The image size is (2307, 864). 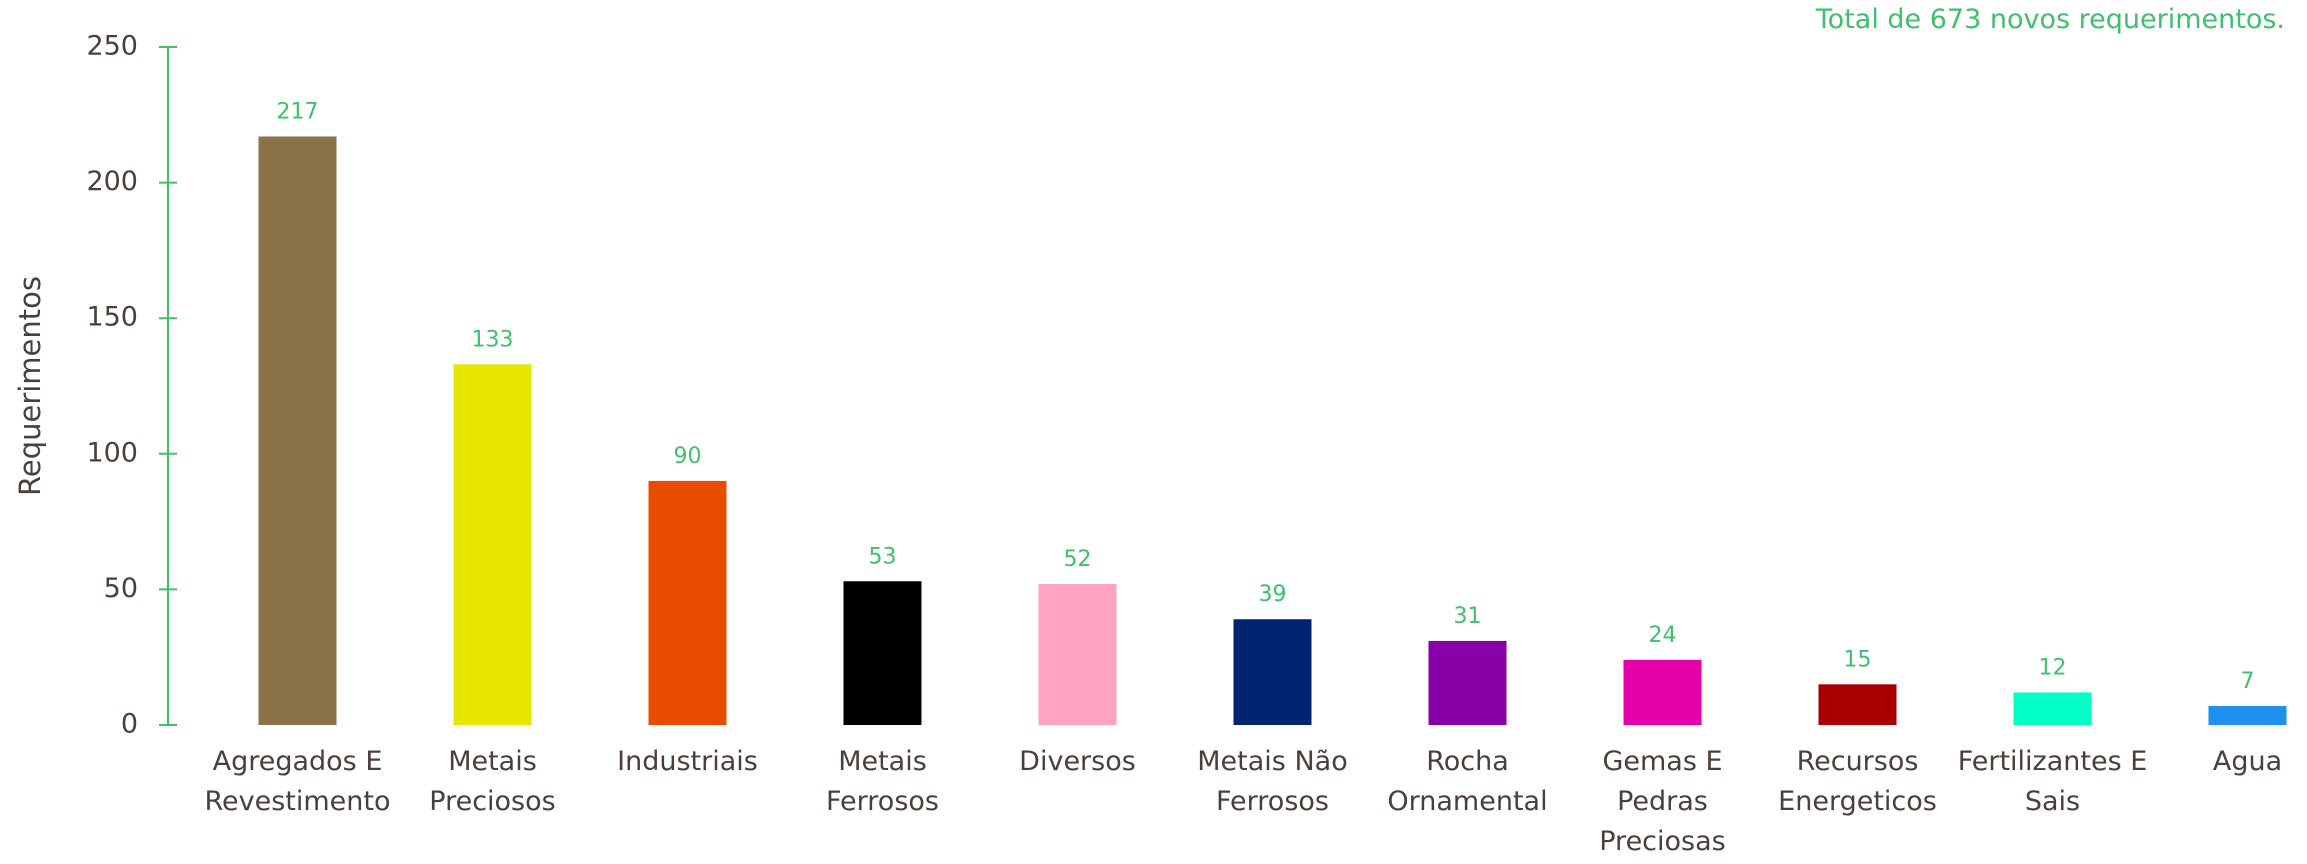 I want to click on bar-value-label: 52, so click(x=1078, y=559).